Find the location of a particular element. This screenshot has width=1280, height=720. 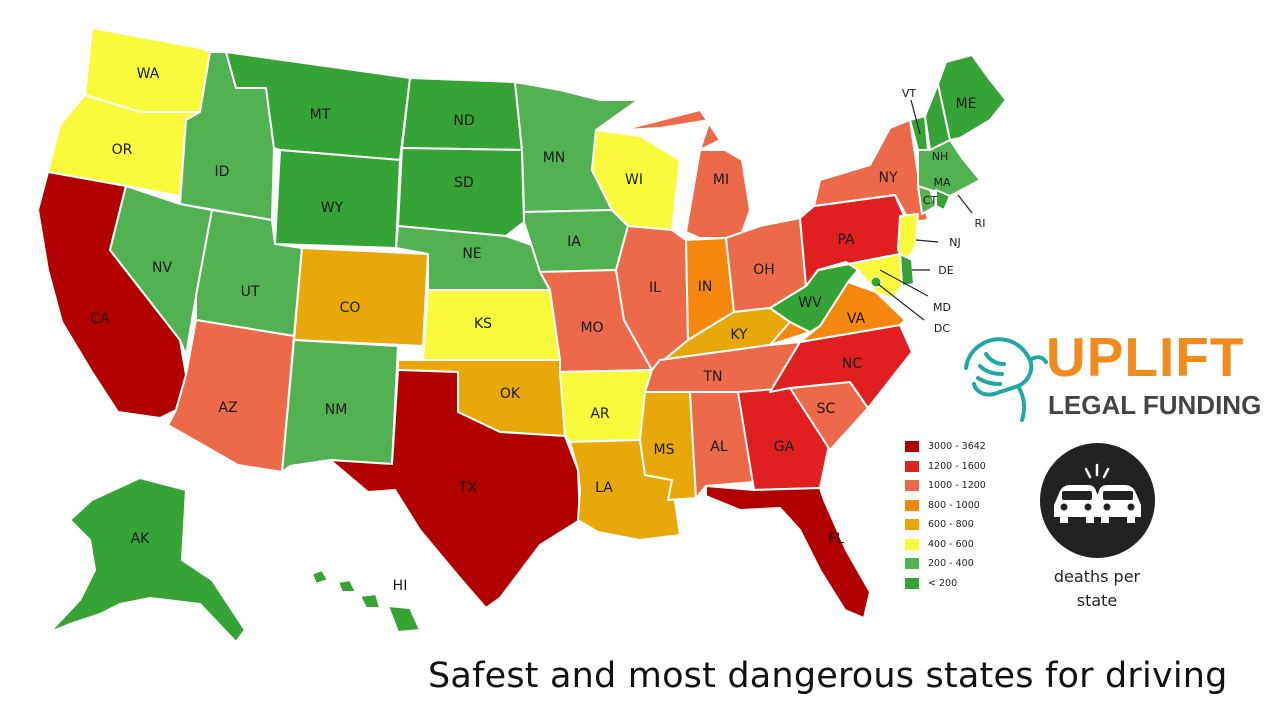

state-label-PA: PA is located at coordinates (846, 240).